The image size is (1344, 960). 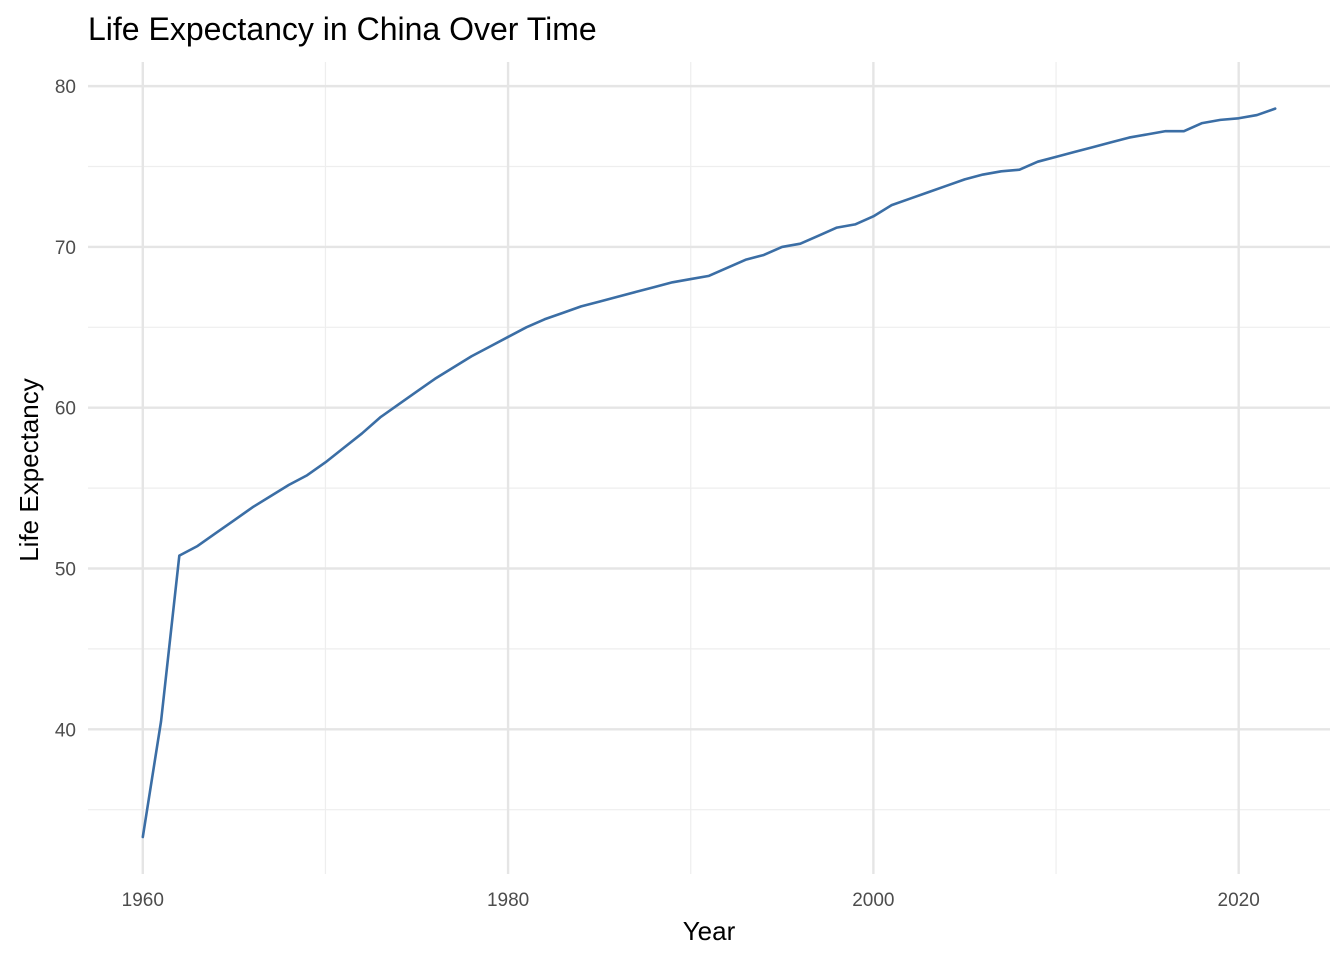 I want to click on y-axis-tick-labels: 40 50 60 70 80, so click(x=65, y=409).